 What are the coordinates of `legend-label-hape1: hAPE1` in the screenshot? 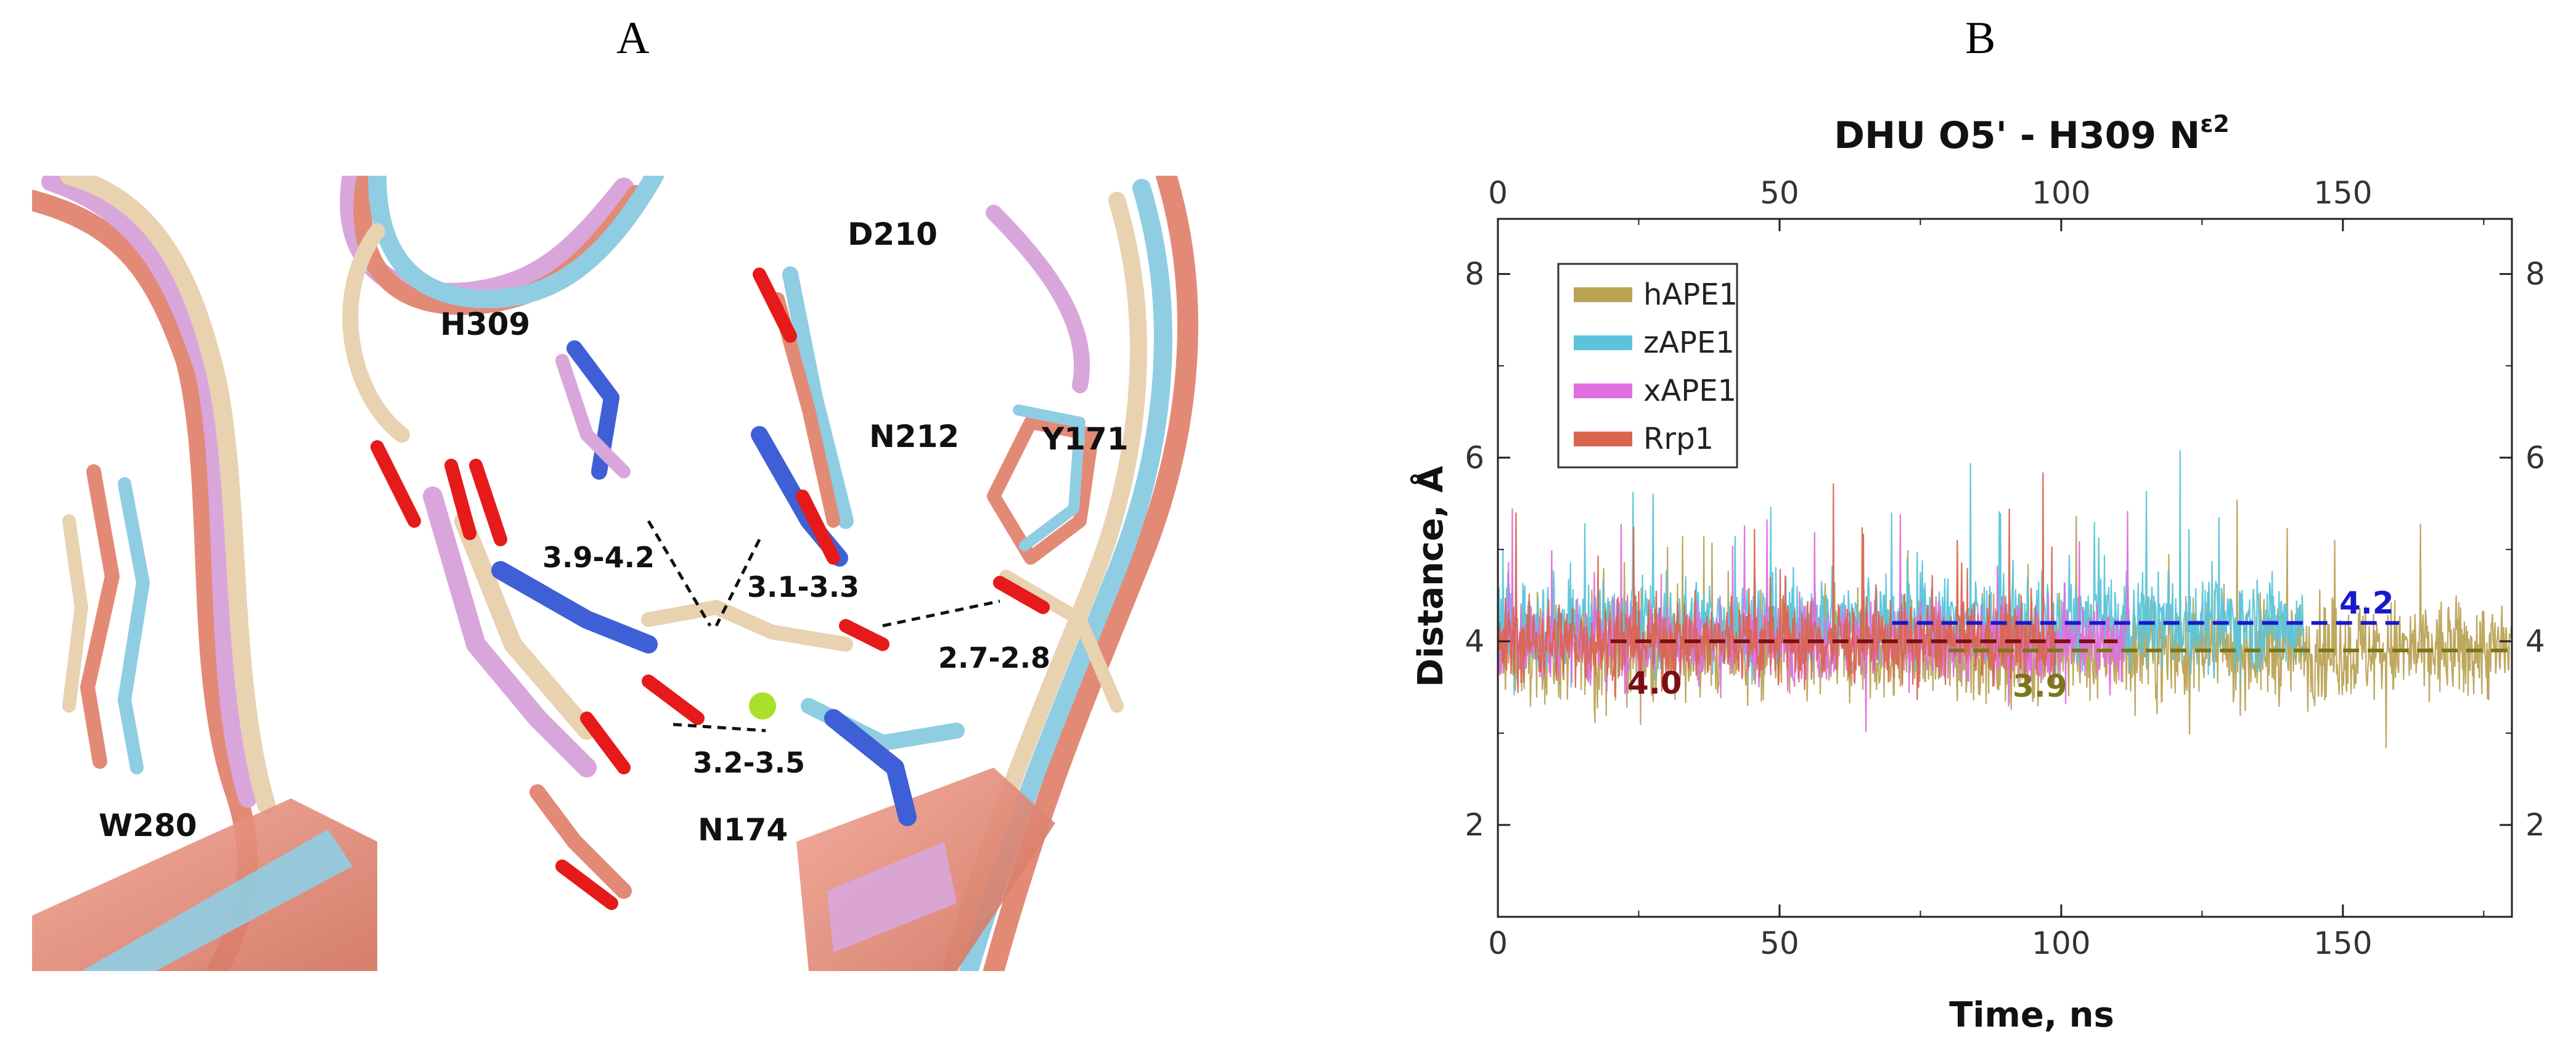 It's located at (1690, 294).